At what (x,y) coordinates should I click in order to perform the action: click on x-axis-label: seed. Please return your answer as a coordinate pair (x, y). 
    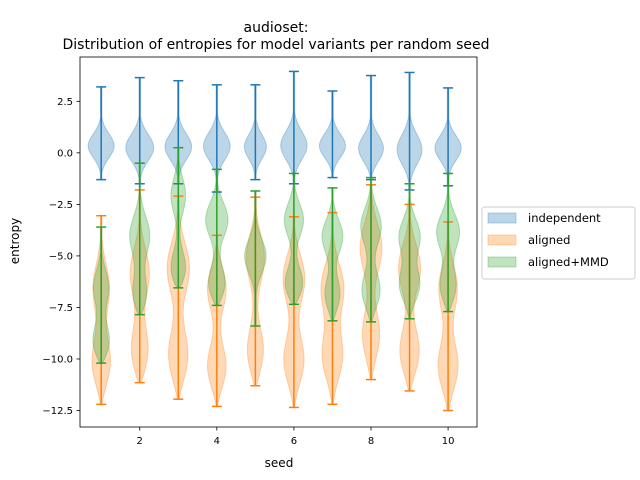
    Looking at the image, I should click on (279, 463).